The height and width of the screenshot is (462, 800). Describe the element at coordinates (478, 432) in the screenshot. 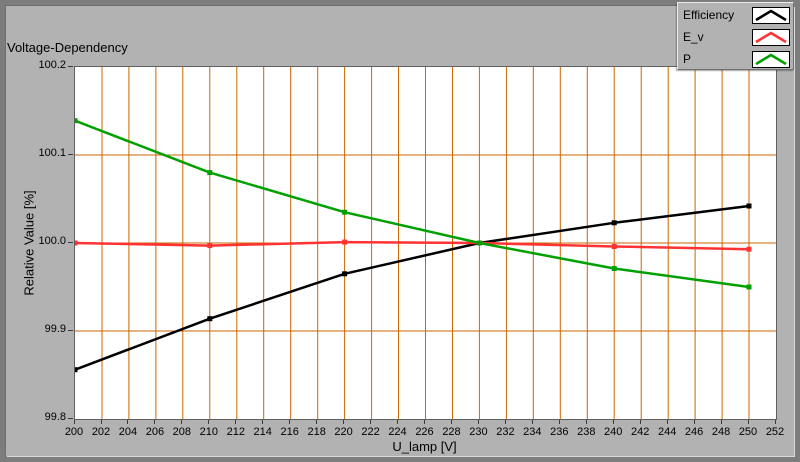

I see `x-tick-label: 230` at that location.